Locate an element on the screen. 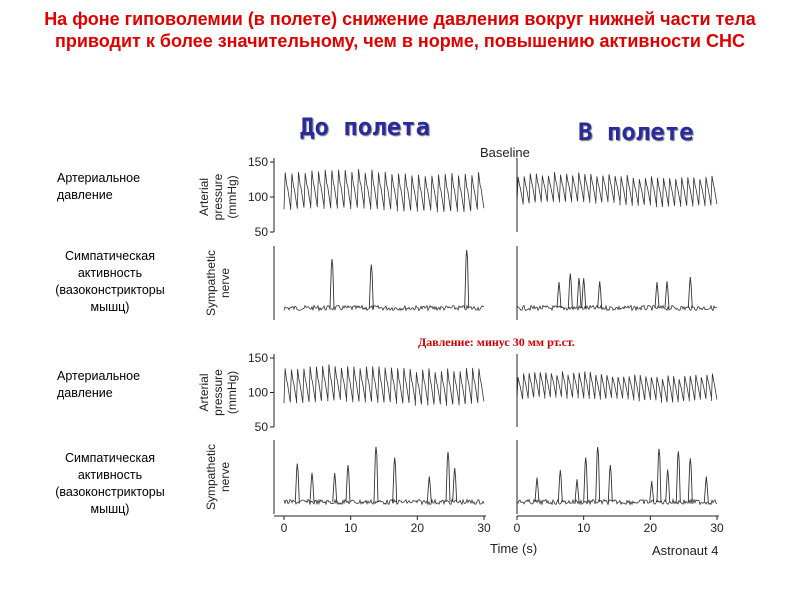 Image resolution: width=800 pixels, height=600 pixels. time-tick-label-inflight-0: 0 is located at coordinates (517, 528).